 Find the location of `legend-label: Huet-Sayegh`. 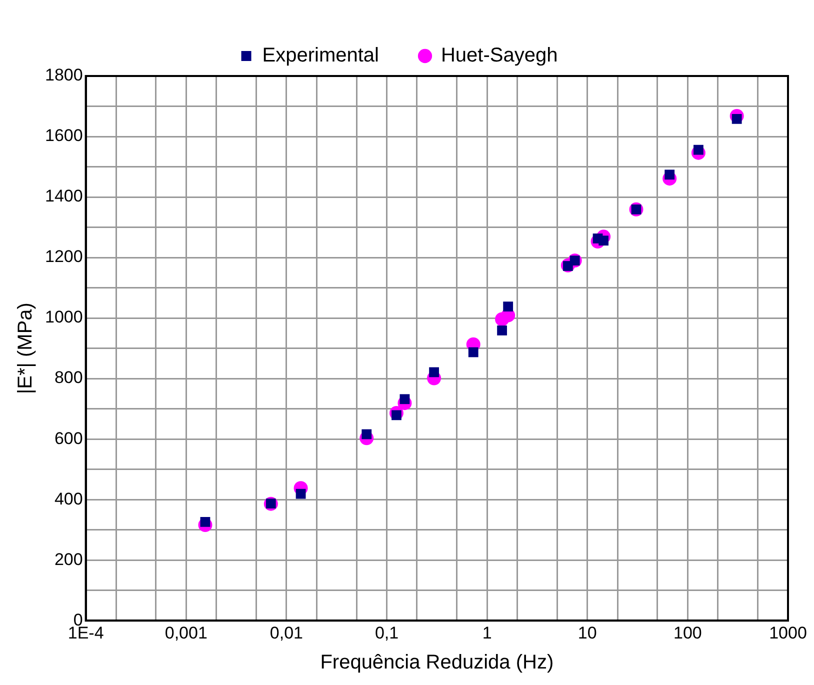

legend-label: Huet-Sayegh is located at coordinates (499, 55).